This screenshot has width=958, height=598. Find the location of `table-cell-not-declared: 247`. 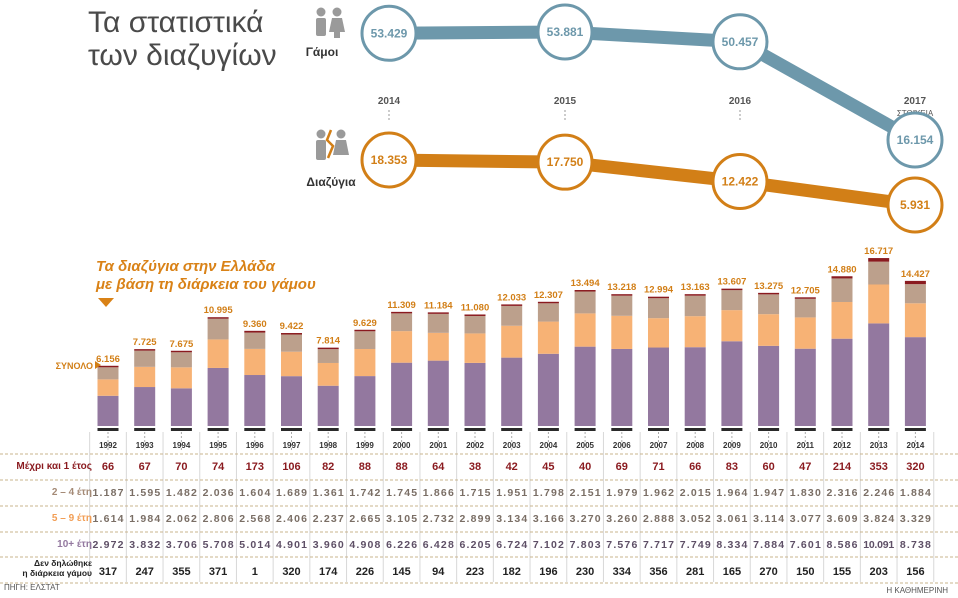

table-cell-not-declared: 247 is located at coordinates (145, 572).